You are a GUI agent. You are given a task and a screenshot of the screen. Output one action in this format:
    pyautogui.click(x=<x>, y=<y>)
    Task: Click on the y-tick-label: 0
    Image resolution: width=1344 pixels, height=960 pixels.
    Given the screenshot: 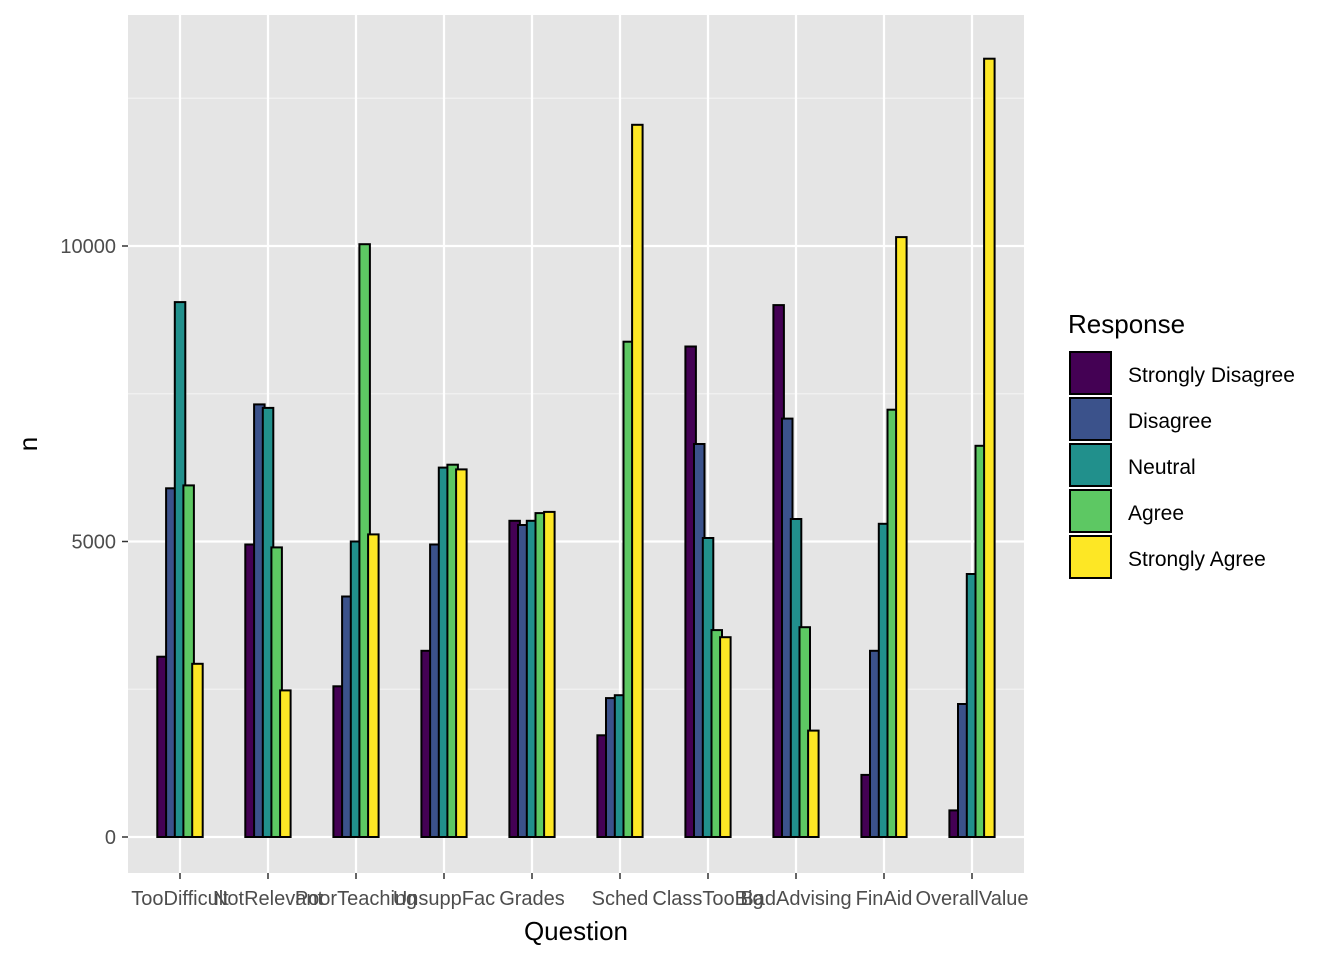 What is the action you would take?
    pyautogui.click(x=110, y=838)
    